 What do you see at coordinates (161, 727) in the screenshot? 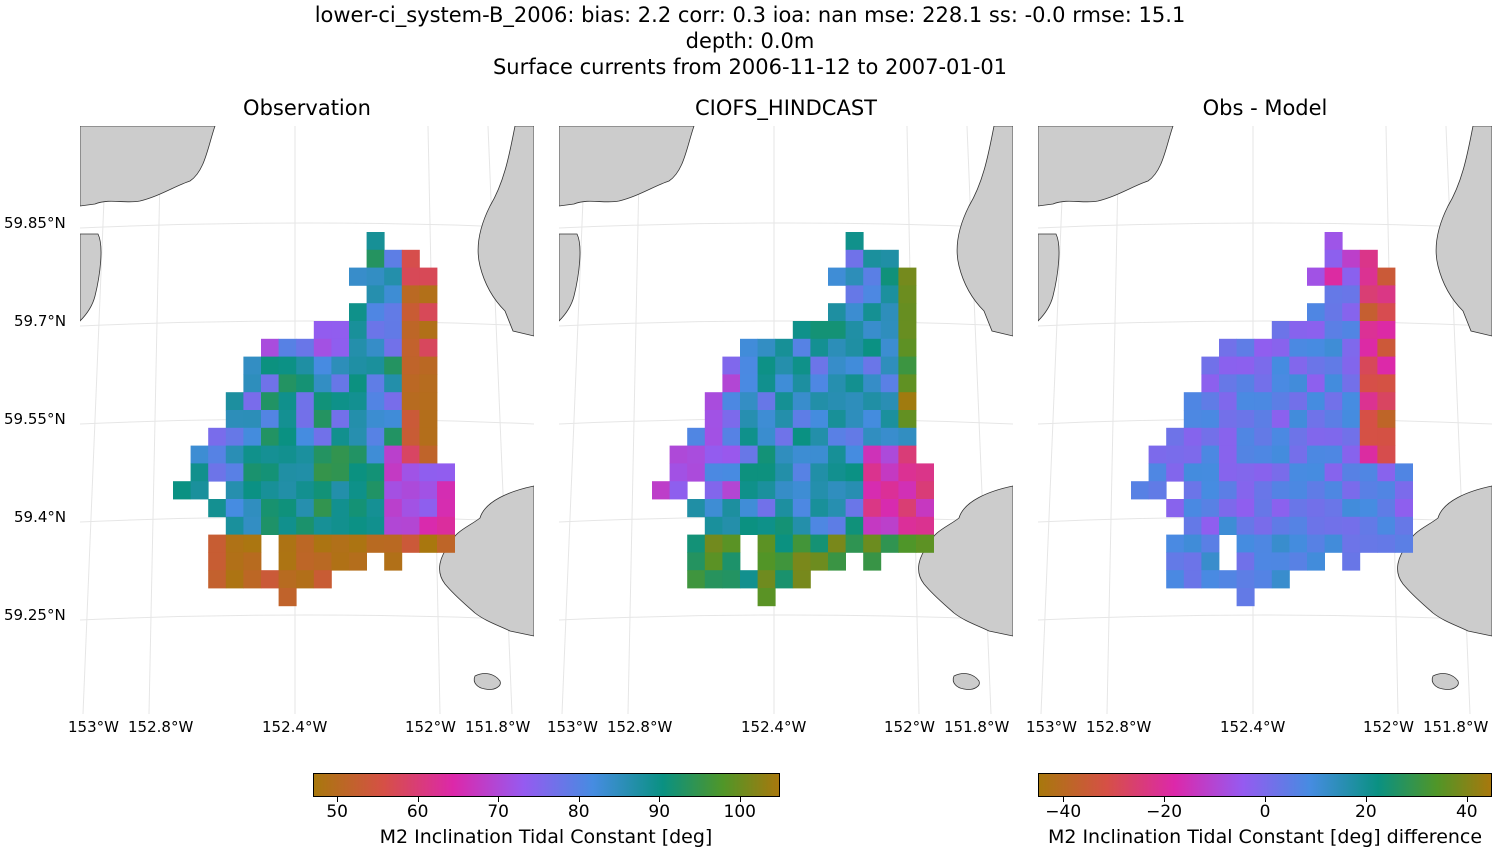
I see `lon-label: 152.8°W` at bounding box center [161, 727].